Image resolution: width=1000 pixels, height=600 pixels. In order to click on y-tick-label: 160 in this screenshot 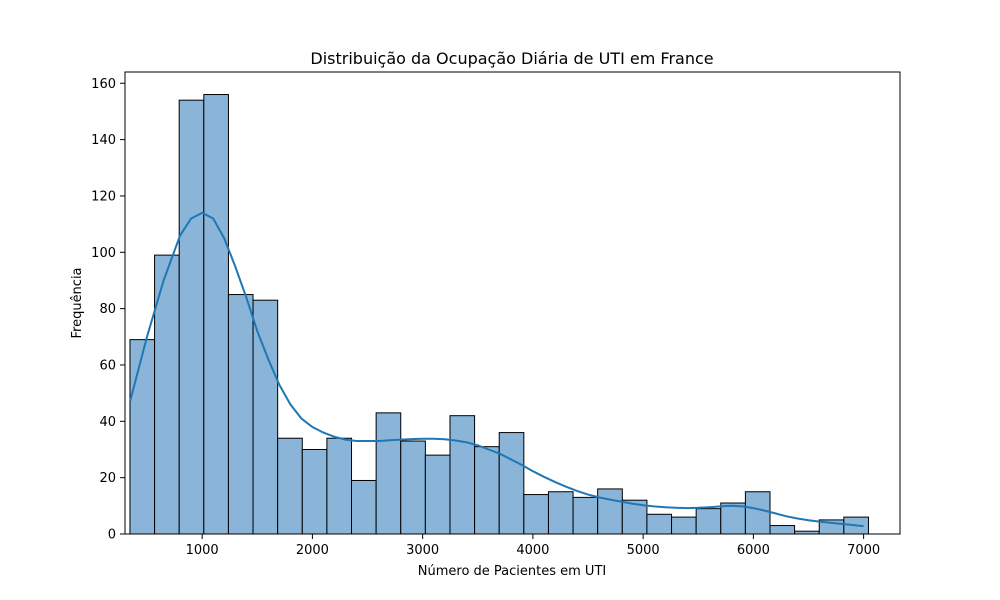, I will do `click(103, 84)`.